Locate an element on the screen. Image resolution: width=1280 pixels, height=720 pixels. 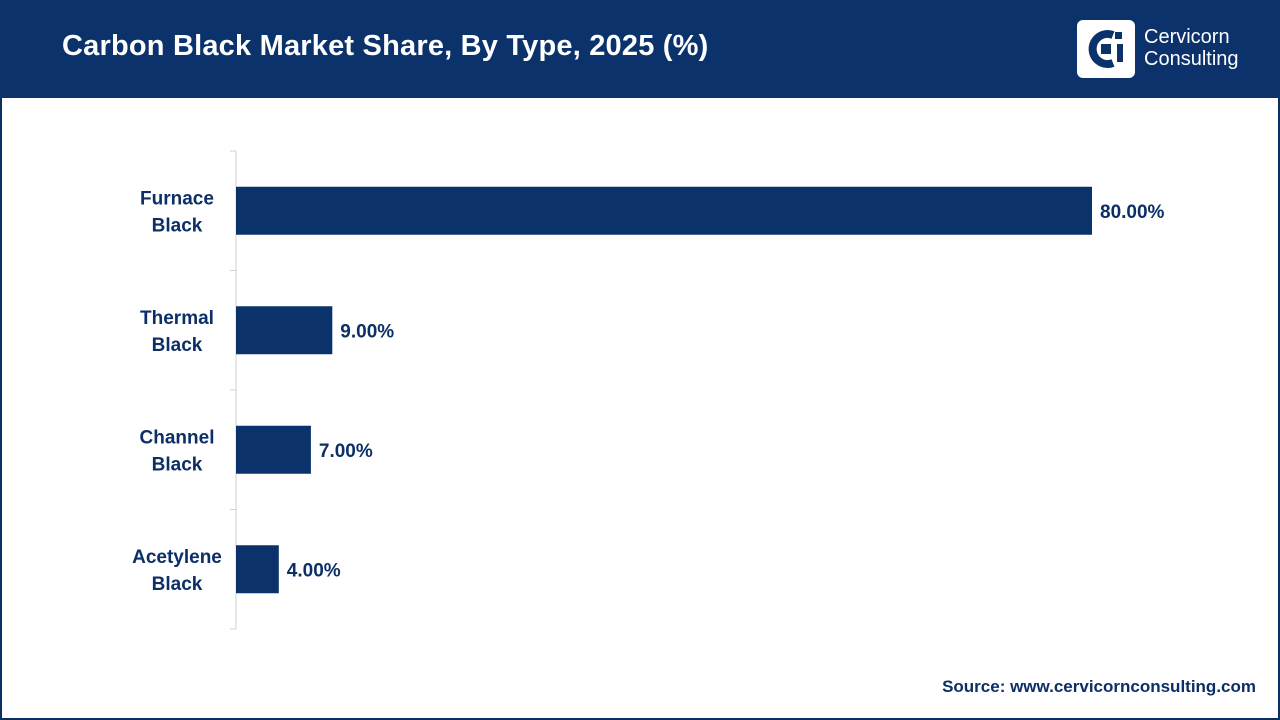
logo-wordmark: Cervicorn Consulting is located at coordinates (1191, 48).